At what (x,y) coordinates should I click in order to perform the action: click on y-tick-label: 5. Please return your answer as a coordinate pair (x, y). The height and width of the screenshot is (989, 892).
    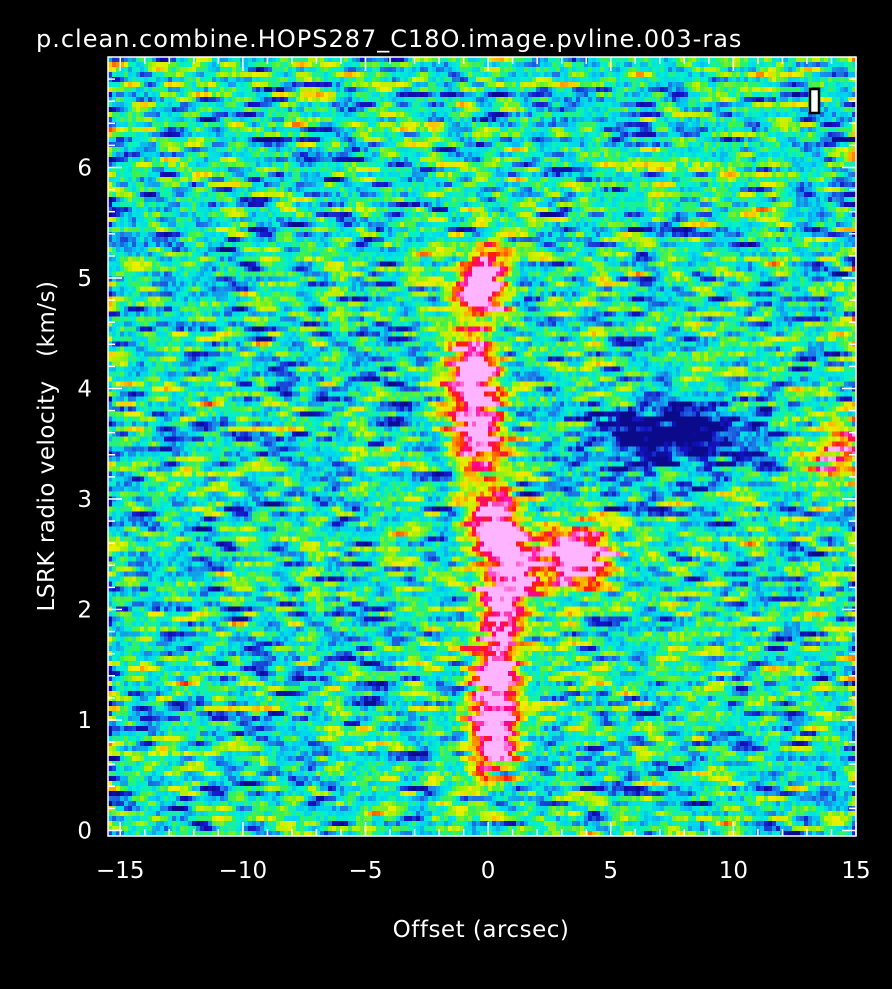
    Looking at the image, I should click on (84, 279).